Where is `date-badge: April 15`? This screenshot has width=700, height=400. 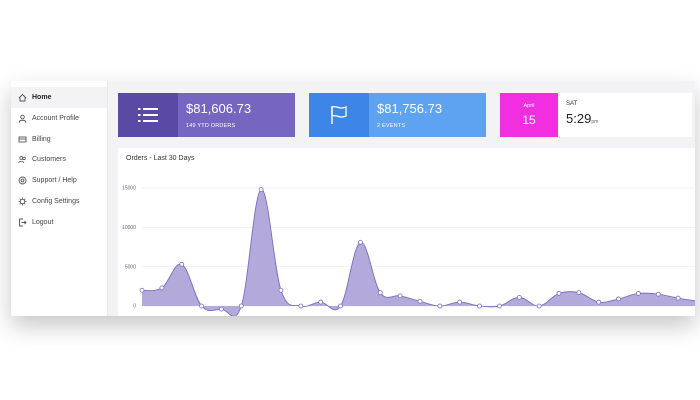 date-badge: April 15 is located at coordinates (529, 115).